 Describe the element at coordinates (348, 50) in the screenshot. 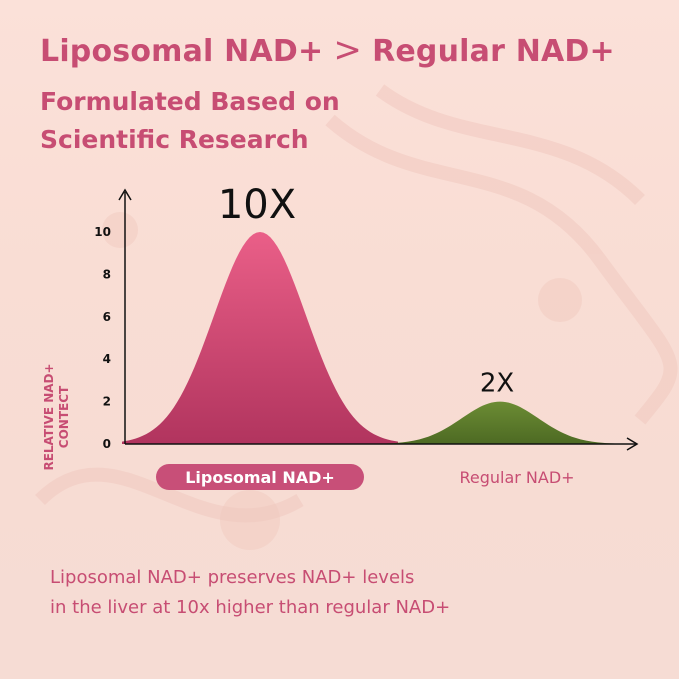

I see `greater-than-symbol: >` at that location.